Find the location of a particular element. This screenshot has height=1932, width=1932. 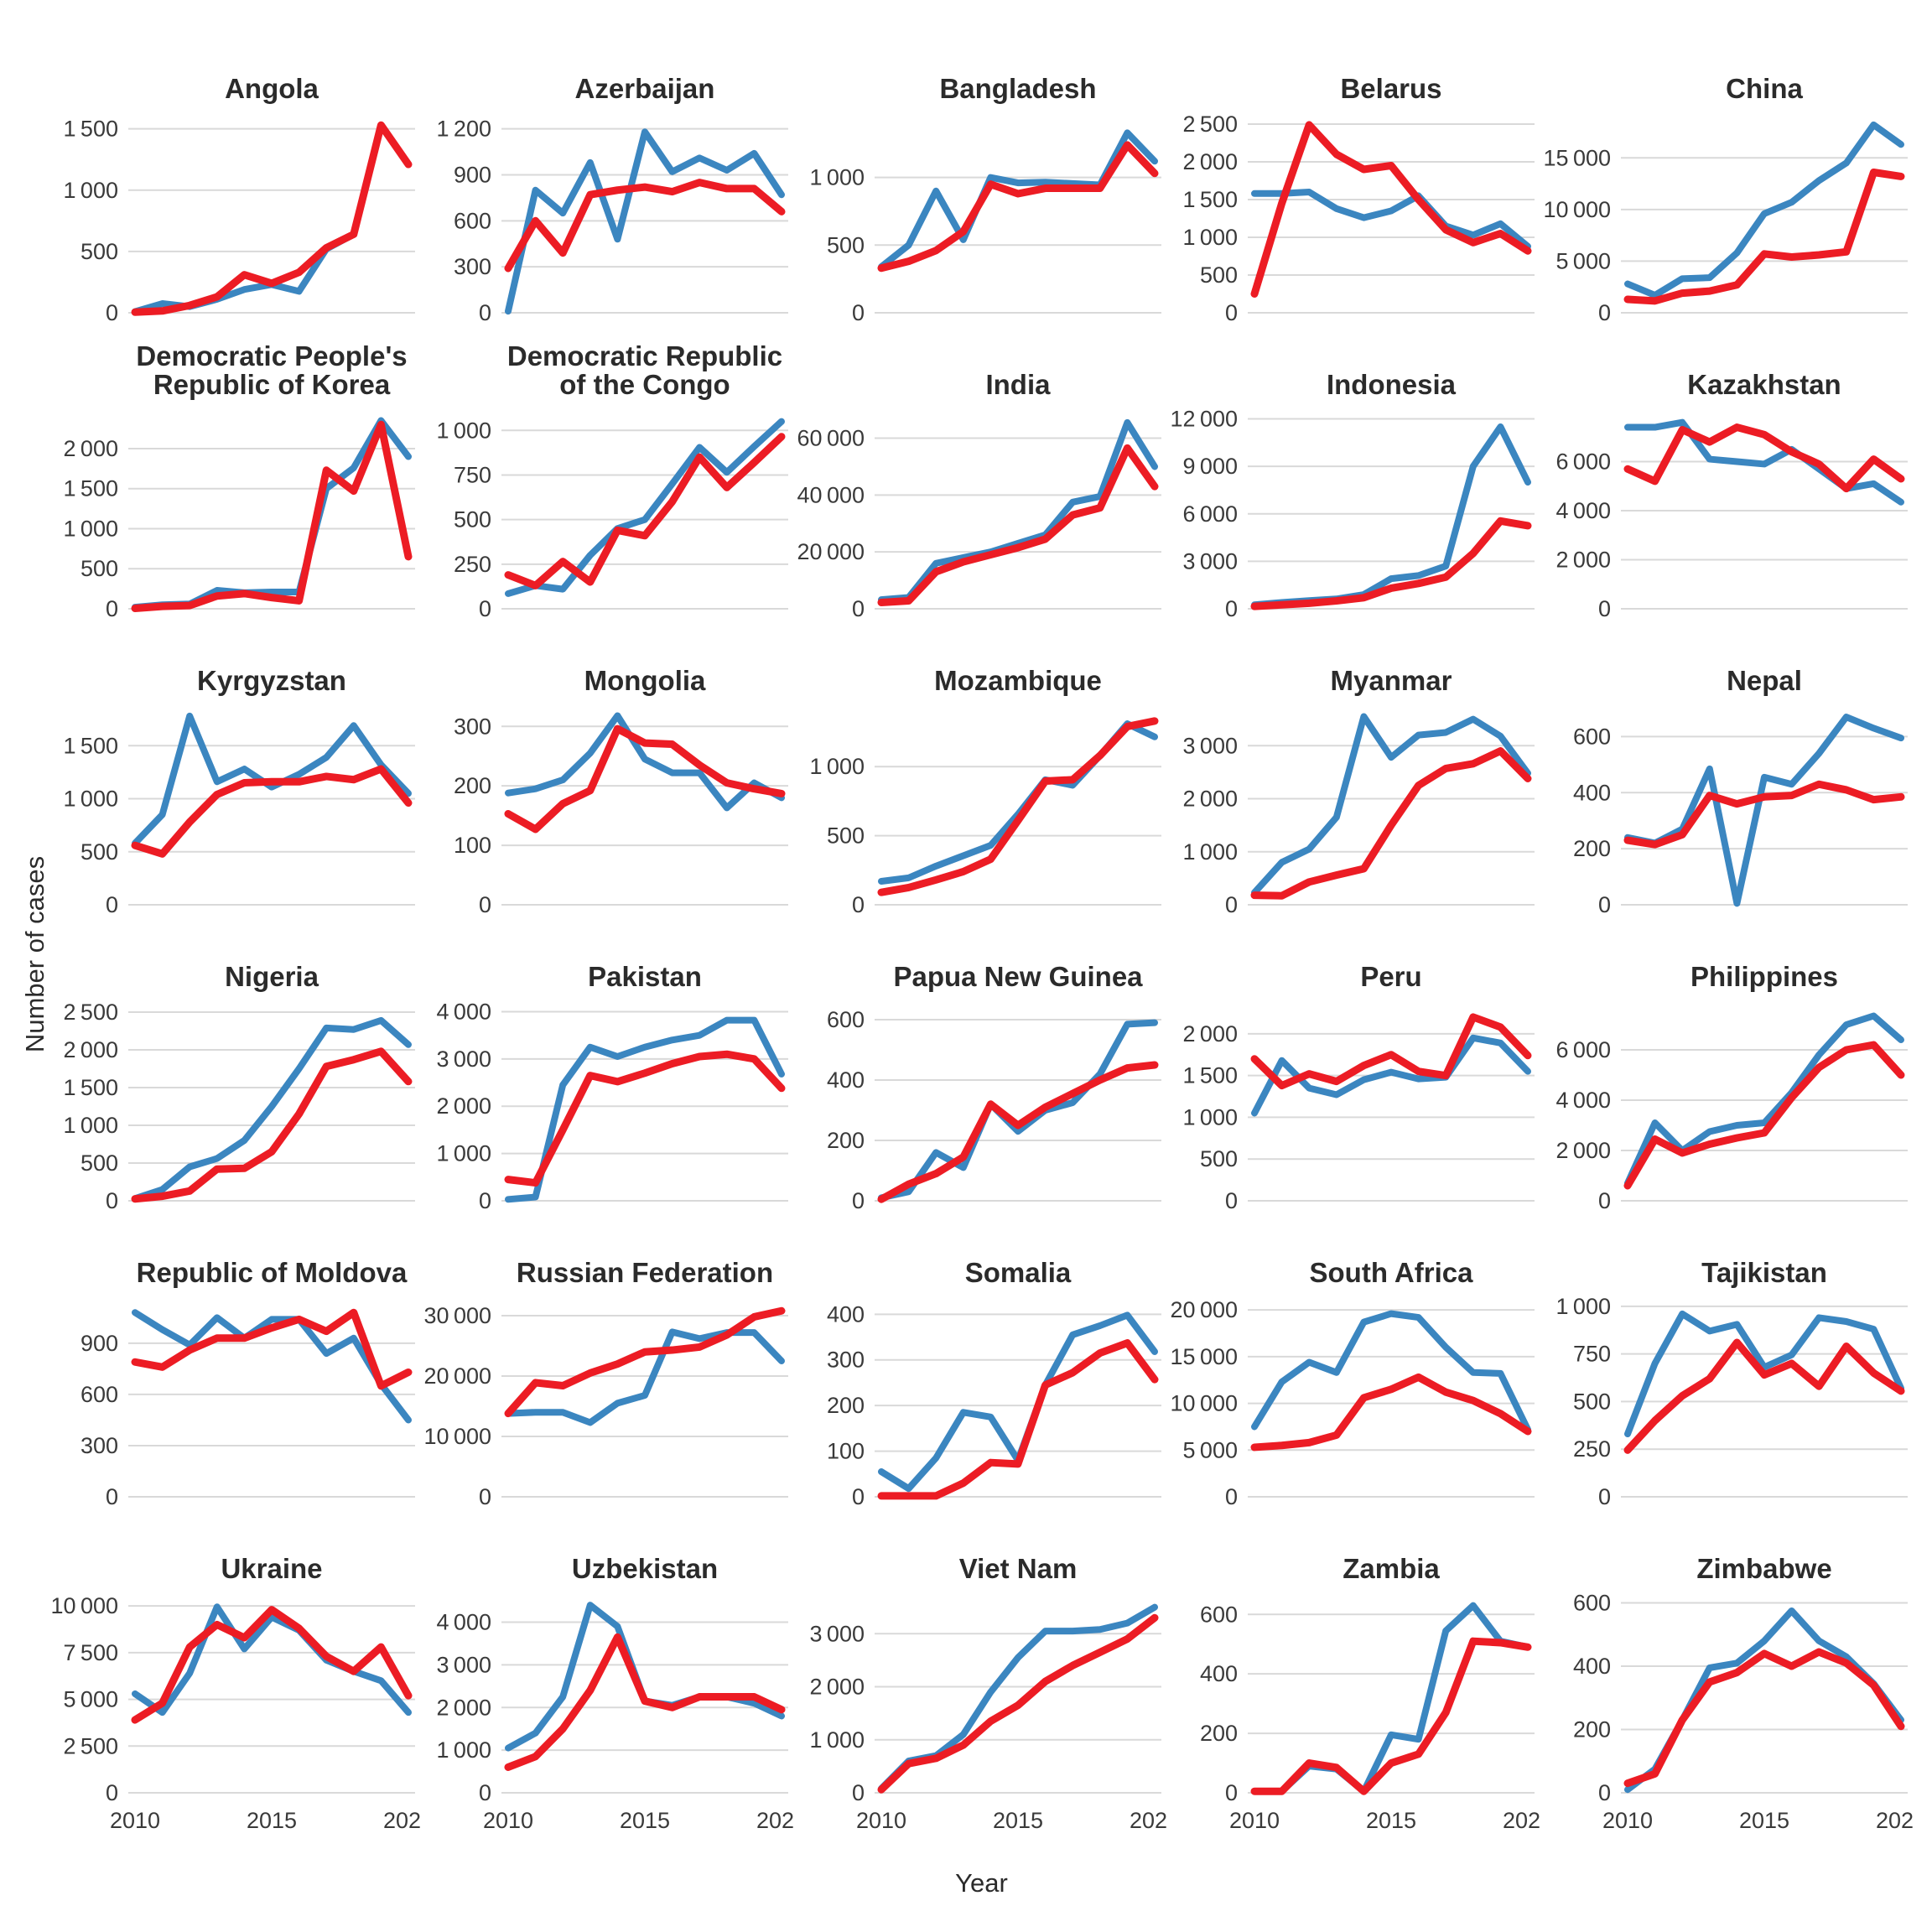

panel-title: Nepal is located at coordinates (1764, 680).